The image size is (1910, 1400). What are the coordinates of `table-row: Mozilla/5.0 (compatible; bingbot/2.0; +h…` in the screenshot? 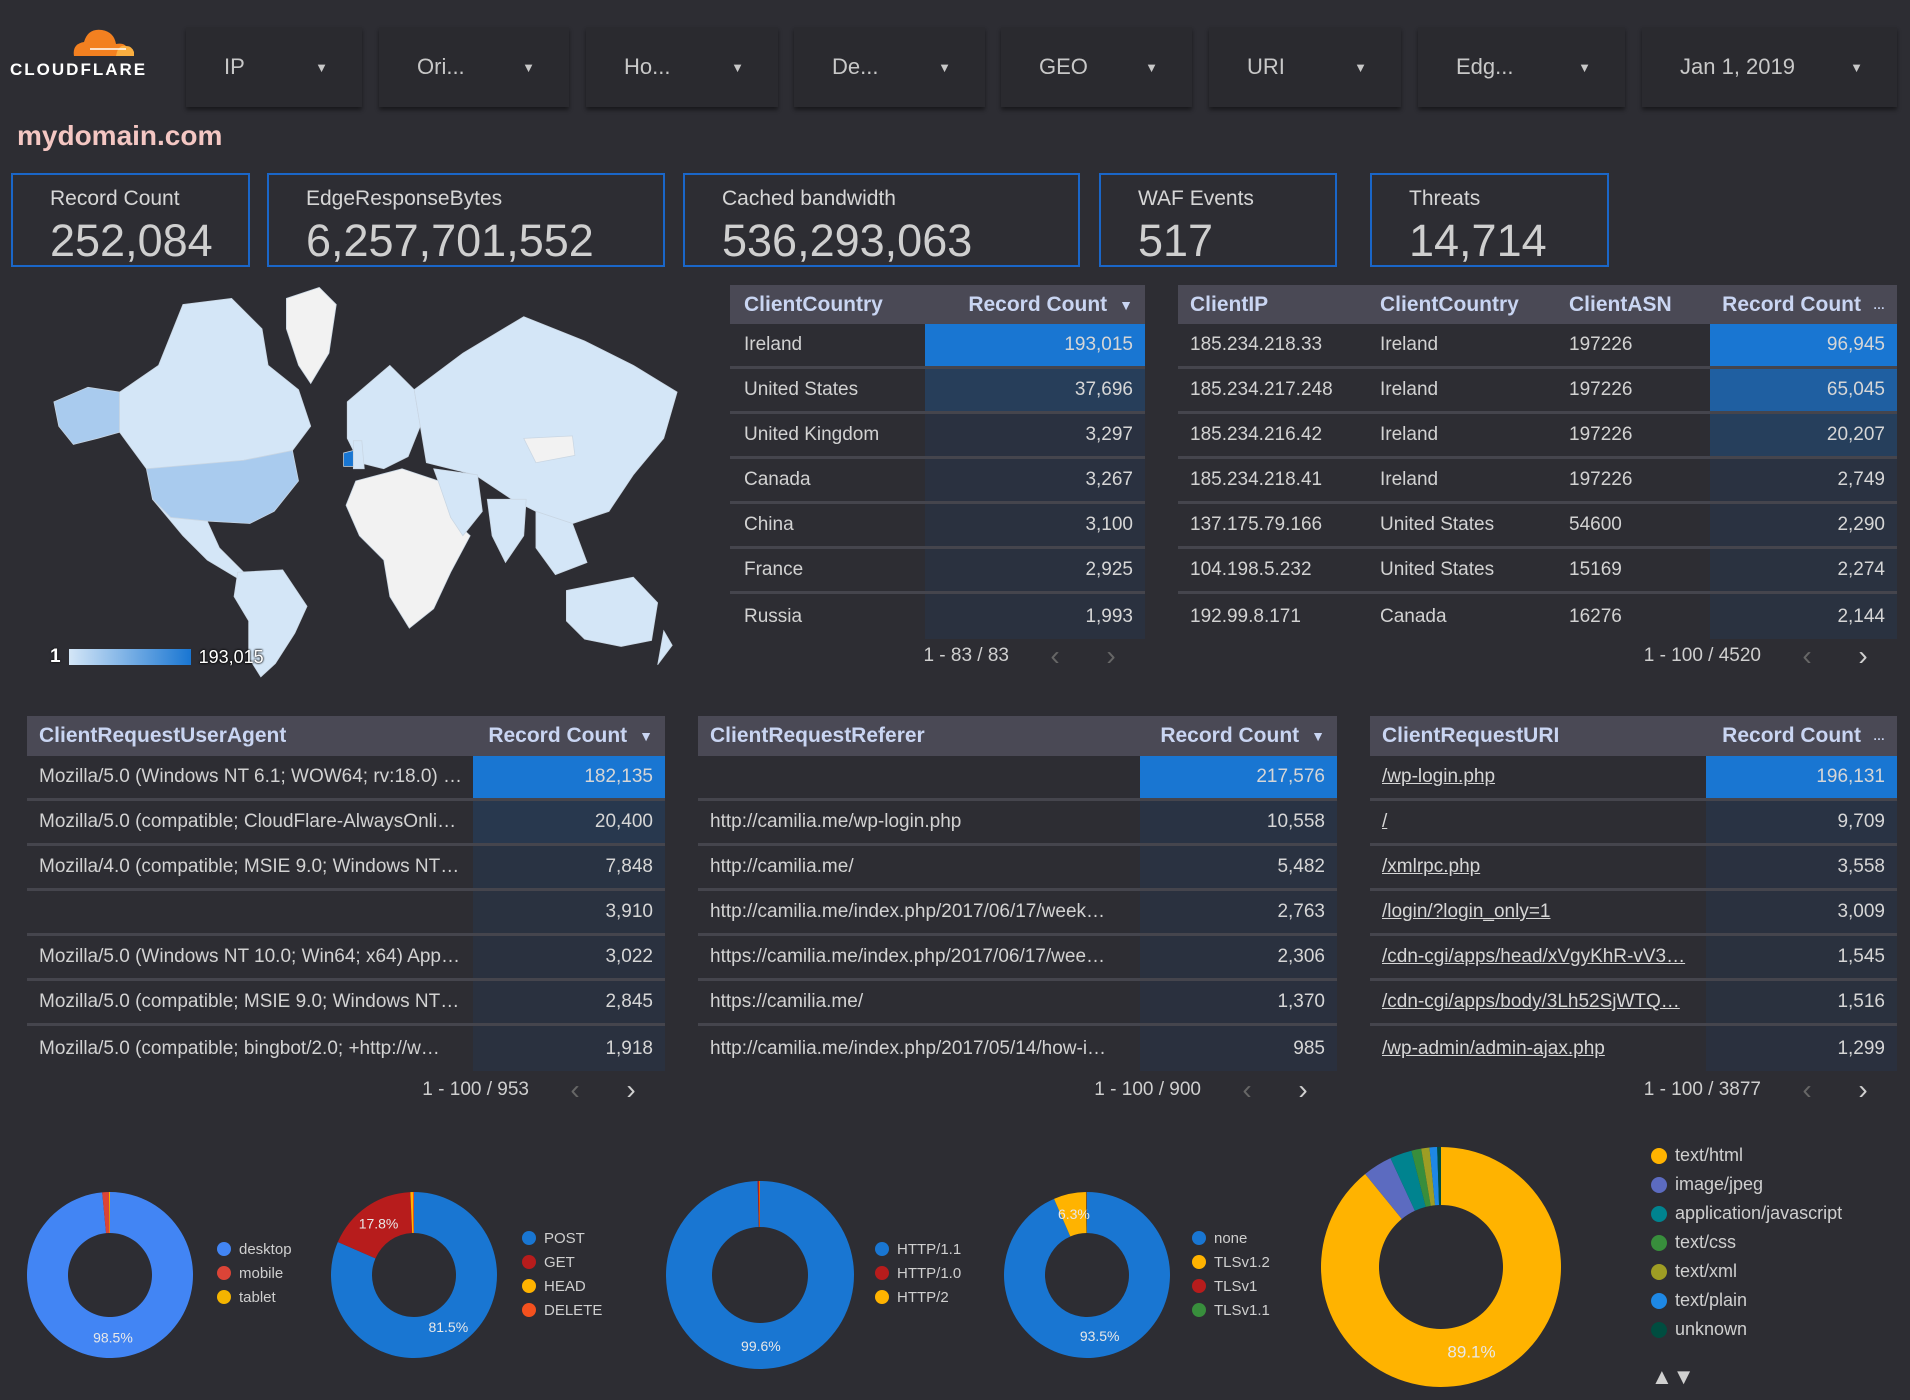 It's located at (346, 1048).